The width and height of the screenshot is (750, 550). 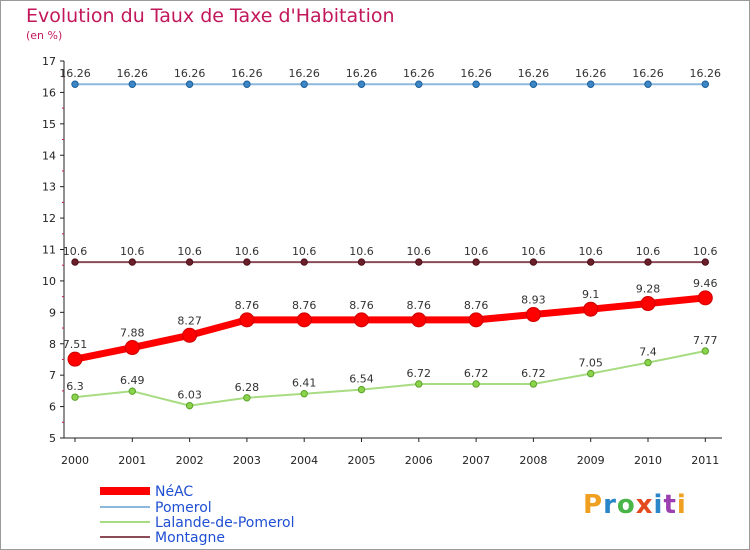 What do you see at coordinates (591, 294) in the screenshot?
I see `data-label: 9.1` at bounding box center [591, 294].